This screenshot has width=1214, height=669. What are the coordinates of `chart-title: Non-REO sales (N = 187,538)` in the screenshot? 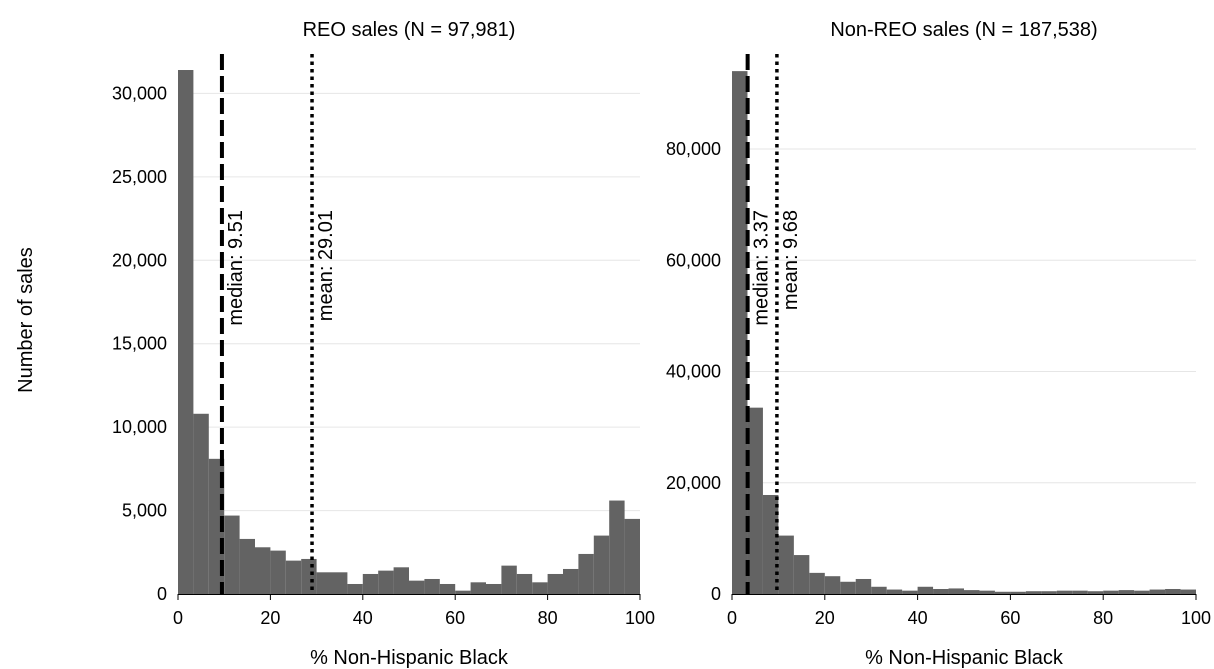 It's located at (963, 30).